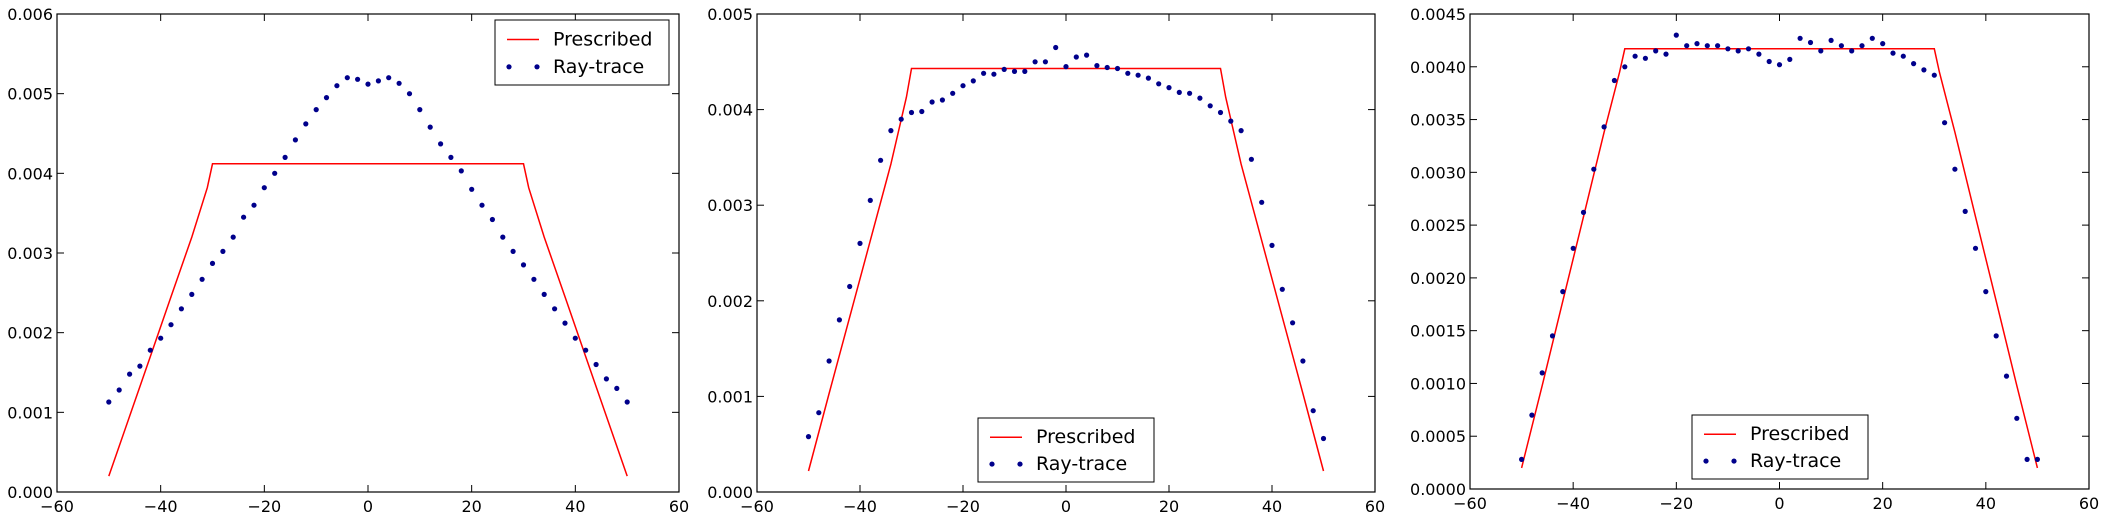 Image resolution: width=2102 pixels, height=514 pixels. What do you see at coordinates (30, 173) in the screenshot?
I see `y-tick-label: 0.004` at bounding box center [30, 173].